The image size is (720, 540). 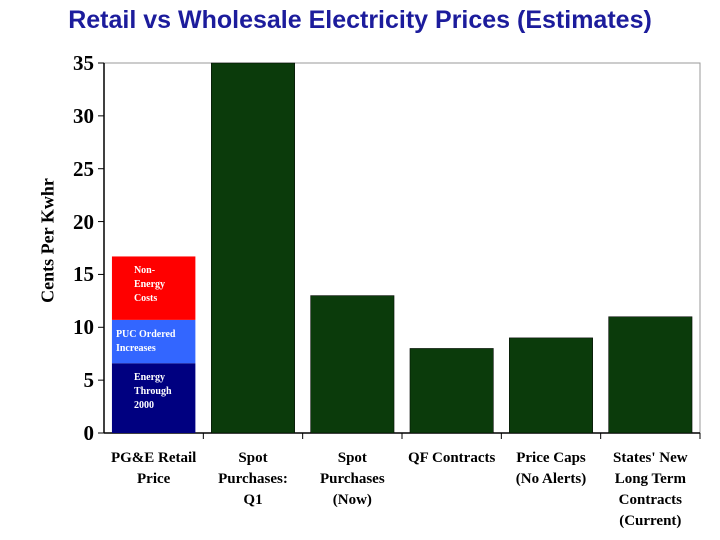 I want to click on segment-label: Non- Energy Costs, so click(x=149, y=285).